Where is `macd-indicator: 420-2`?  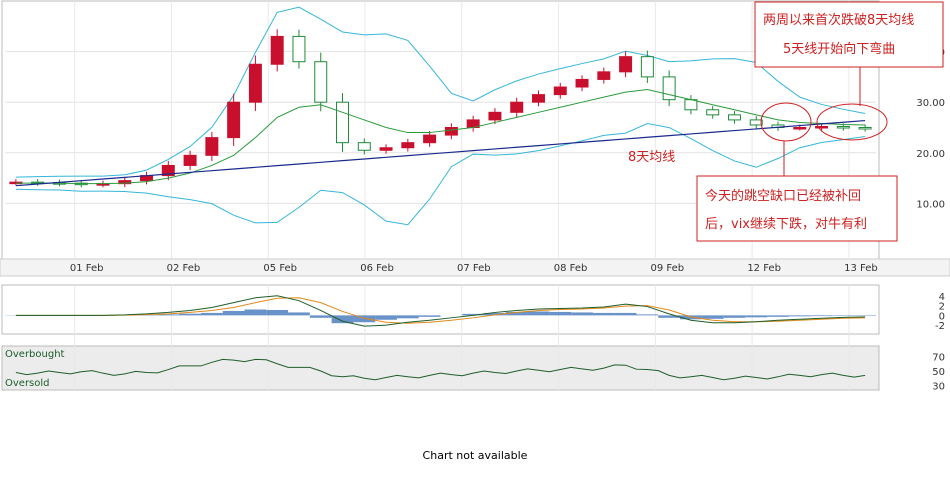
macd-indicator: 420-2 is located at coordinates (475, 312).